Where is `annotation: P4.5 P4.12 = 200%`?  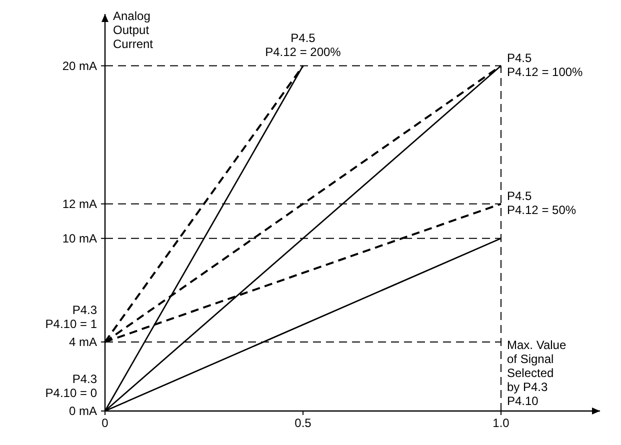 annotation: P4.5 P4.12 = 200% is located at coordinates (303, 44).